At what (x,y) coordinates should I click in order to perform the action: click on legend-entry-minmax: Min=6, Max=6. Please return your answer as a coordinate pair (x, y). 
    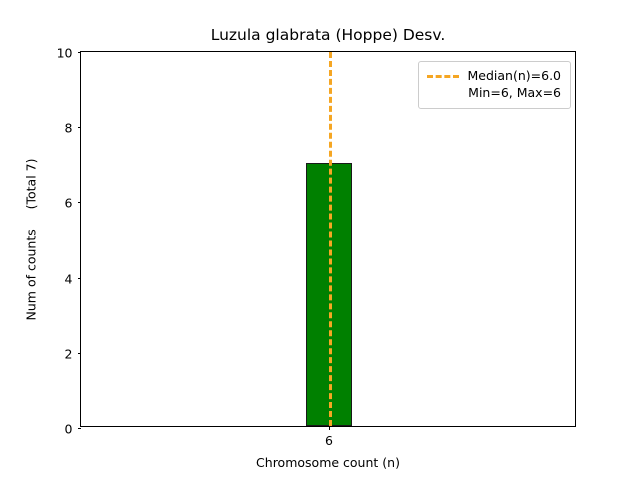
    Looking at the image, I should click on (514, 92).